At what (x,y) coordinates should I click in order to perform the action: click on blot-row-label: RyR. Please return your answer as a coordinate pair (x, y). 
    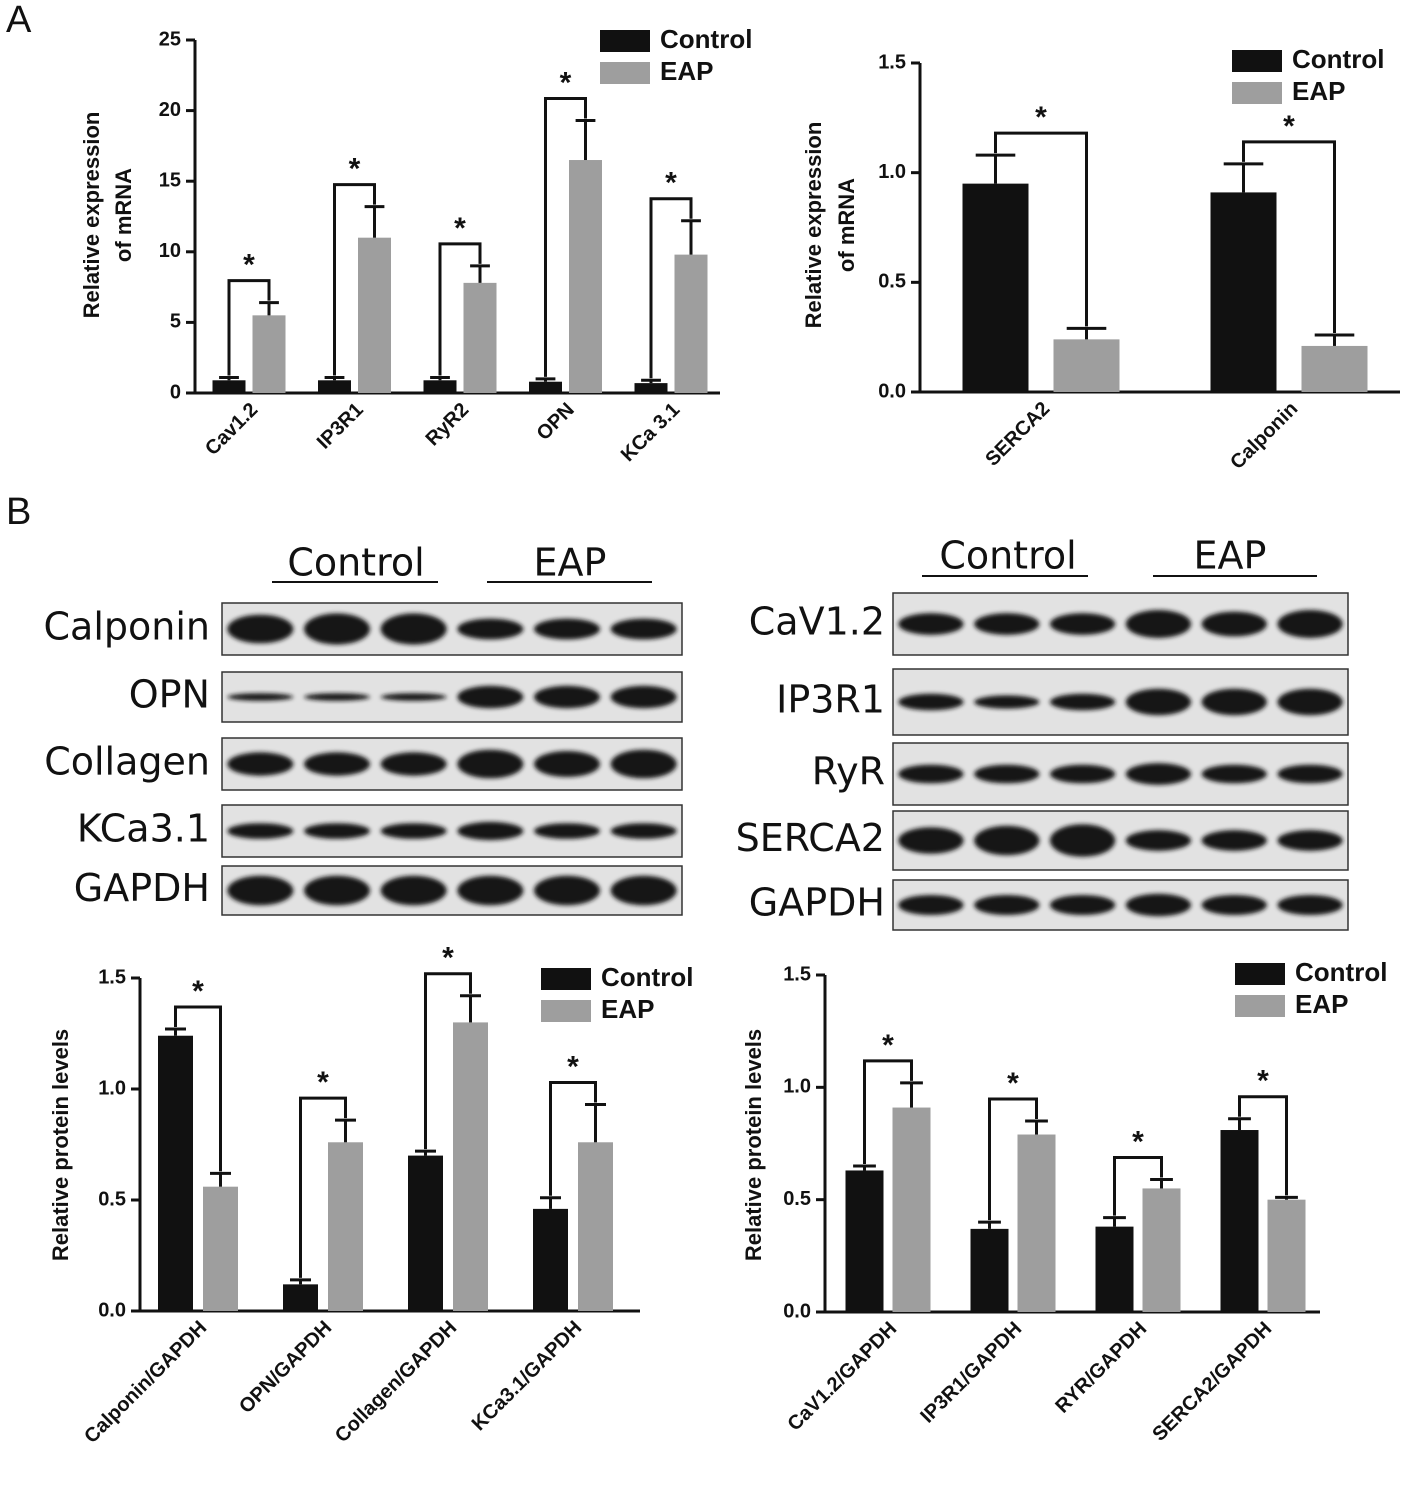
    Looking at the image, I should click on (848, 772).